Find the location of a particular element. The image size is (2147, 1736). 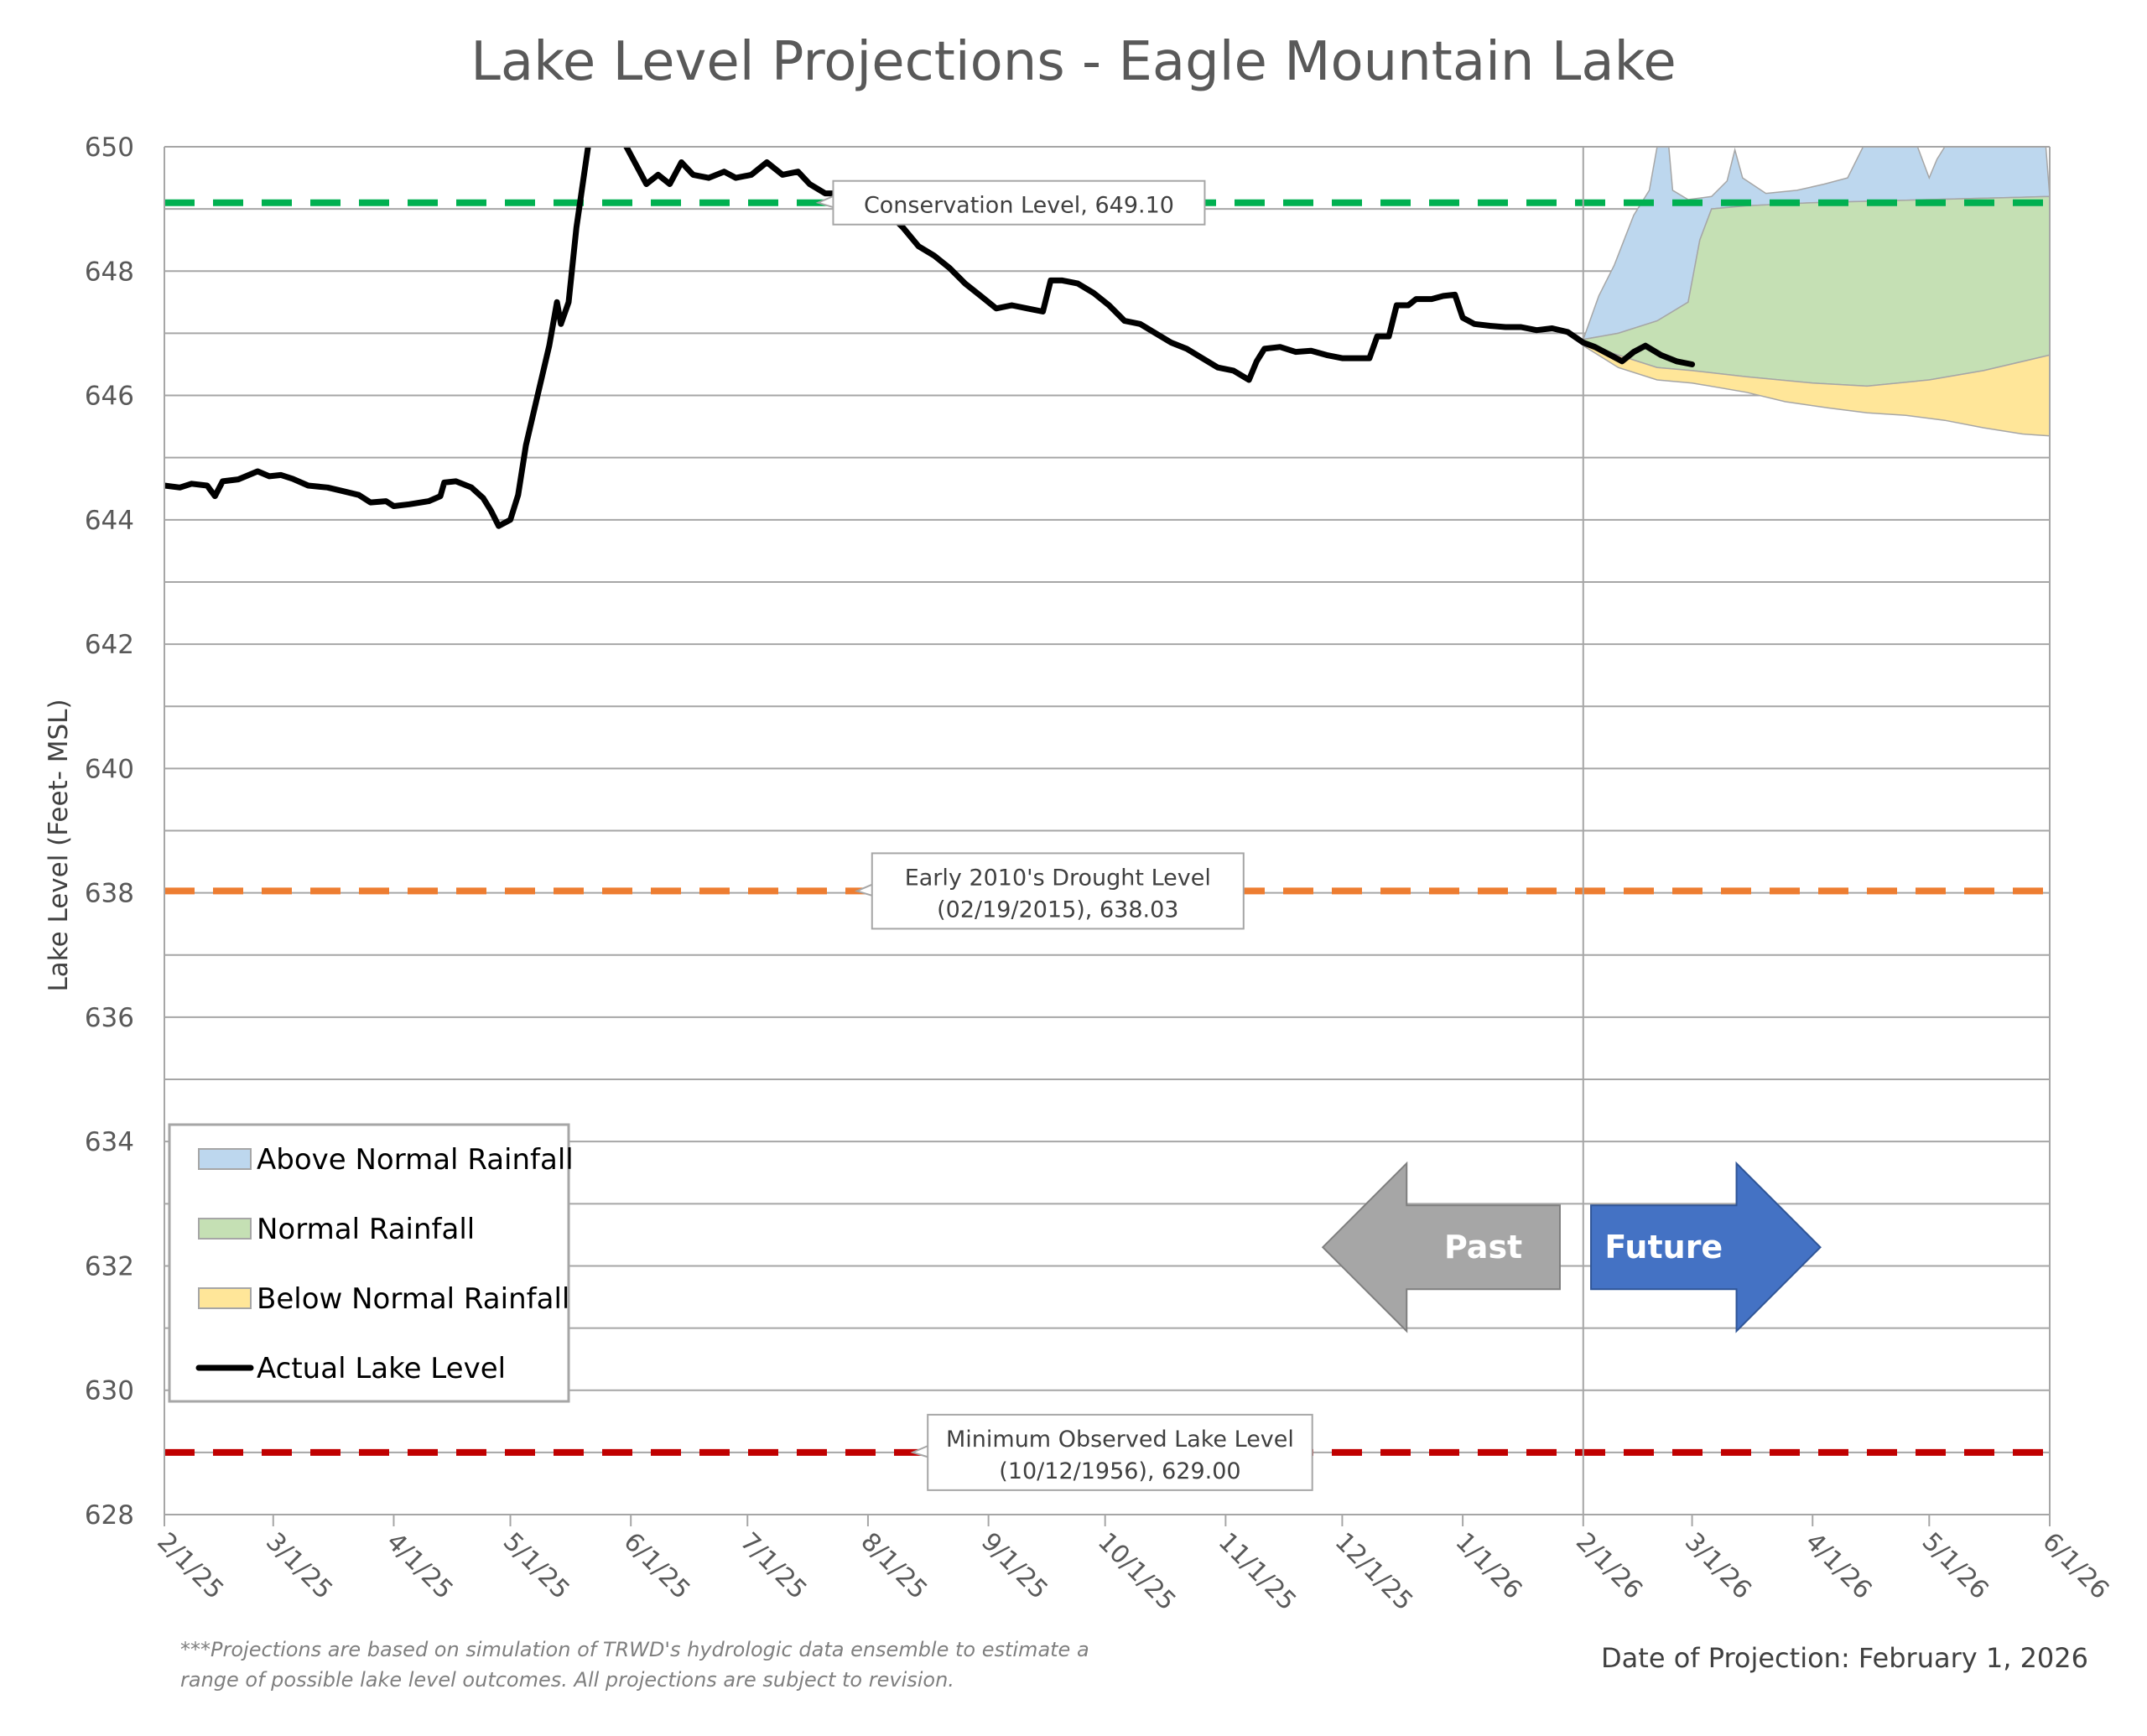

past-future-arrows: Past Future is located at coordinates (1571, 1247).